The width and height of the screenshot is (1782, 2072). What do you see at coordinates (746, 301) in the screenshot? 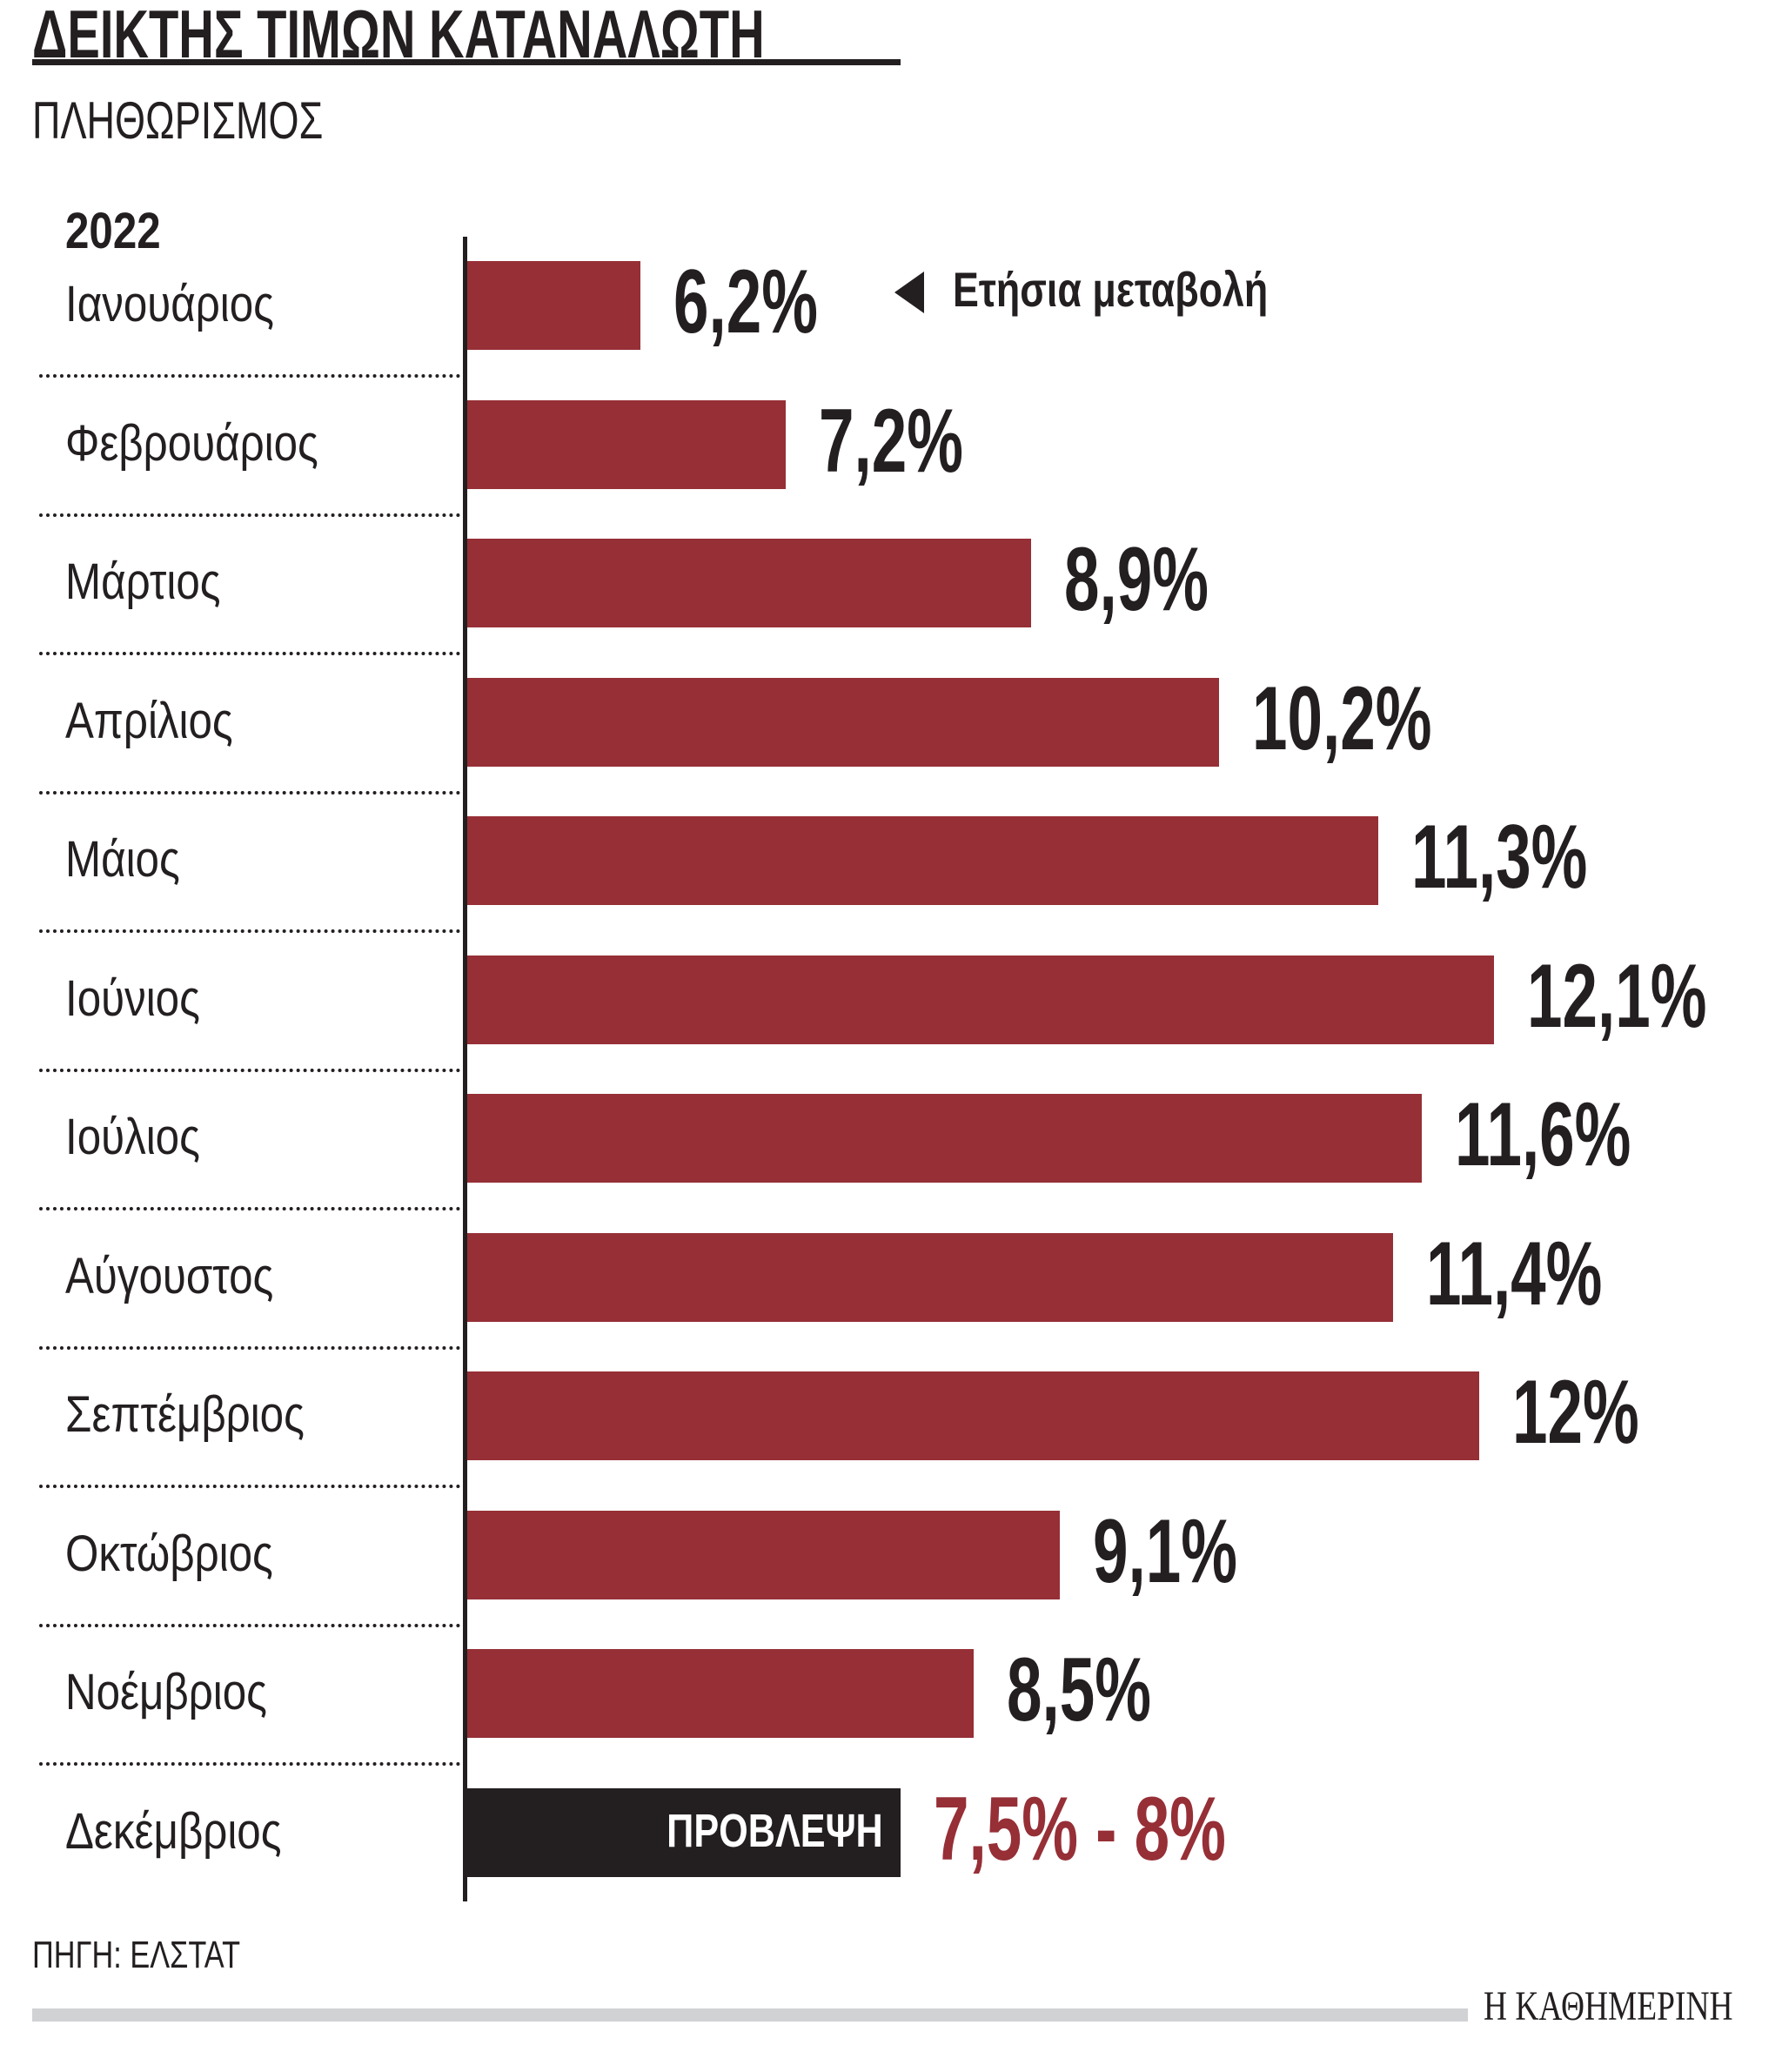
I see `data-label-text: 6,2%` at bounding box center [746, 301].